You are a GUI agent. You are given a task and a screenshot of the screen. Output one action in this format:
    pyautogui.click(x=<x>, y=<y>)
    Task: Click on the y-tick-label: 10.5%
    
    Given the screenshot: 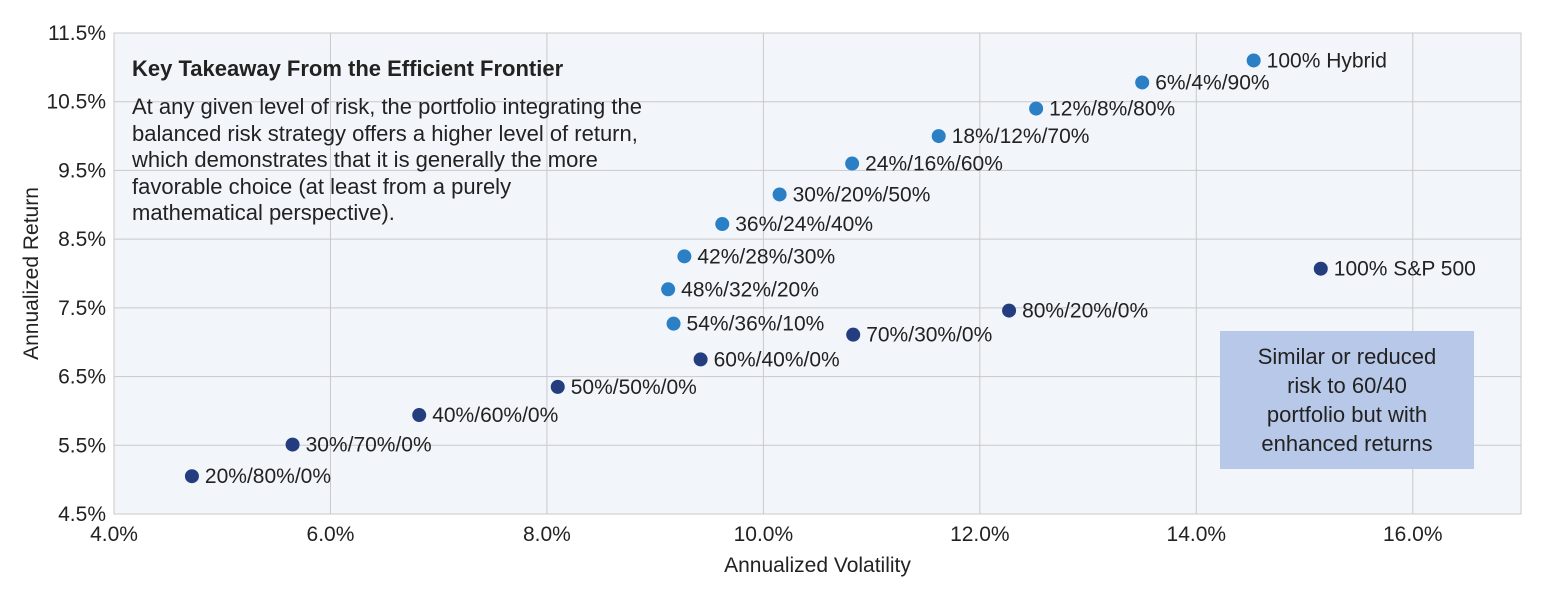 What is the action you would take?
    pyautogui.click(x=76, y=102)
    